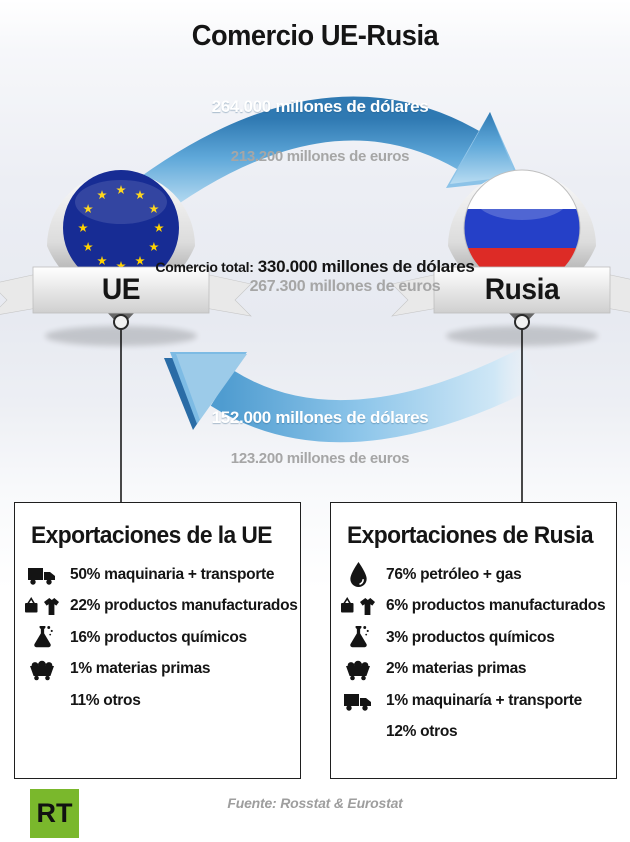 This screenshot has height=842, width=630. What do you see at coordinates (315, 36) in the screenshot?
I see `page-title: Comercio UE-Rusia` at bounding box center [315, 36].